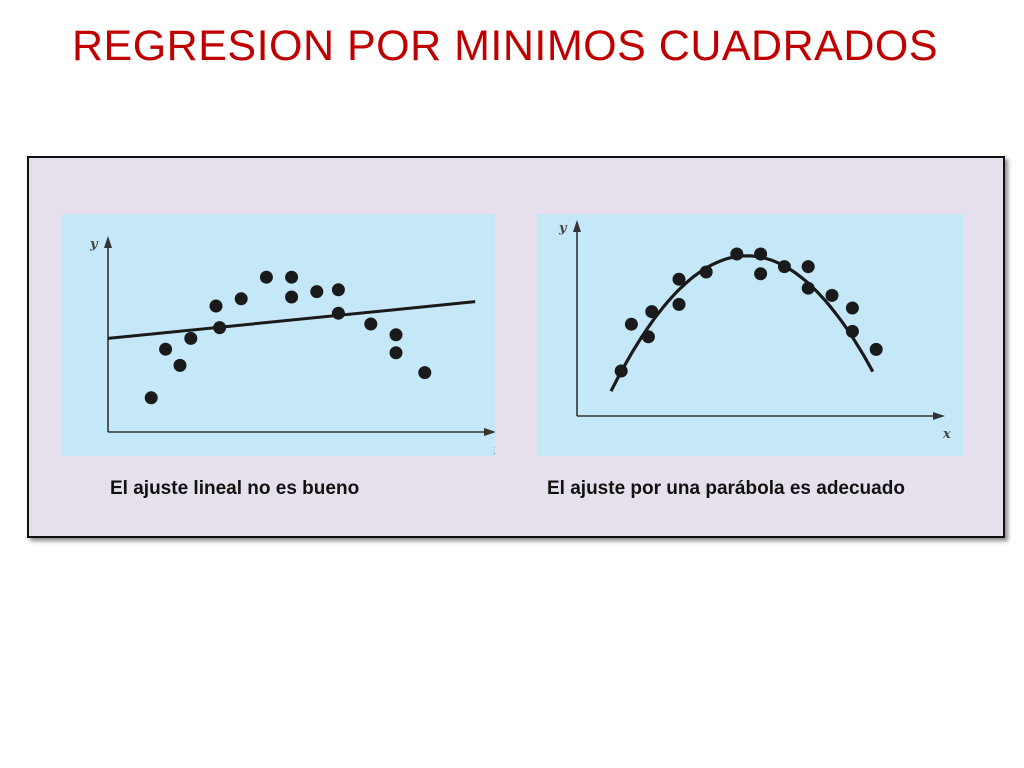 This screenshot has height=768, width=1024. What do you see at coordinates (742, 323) in the screenshot?
I see `fit-curve` at bounding box center [742, 323].